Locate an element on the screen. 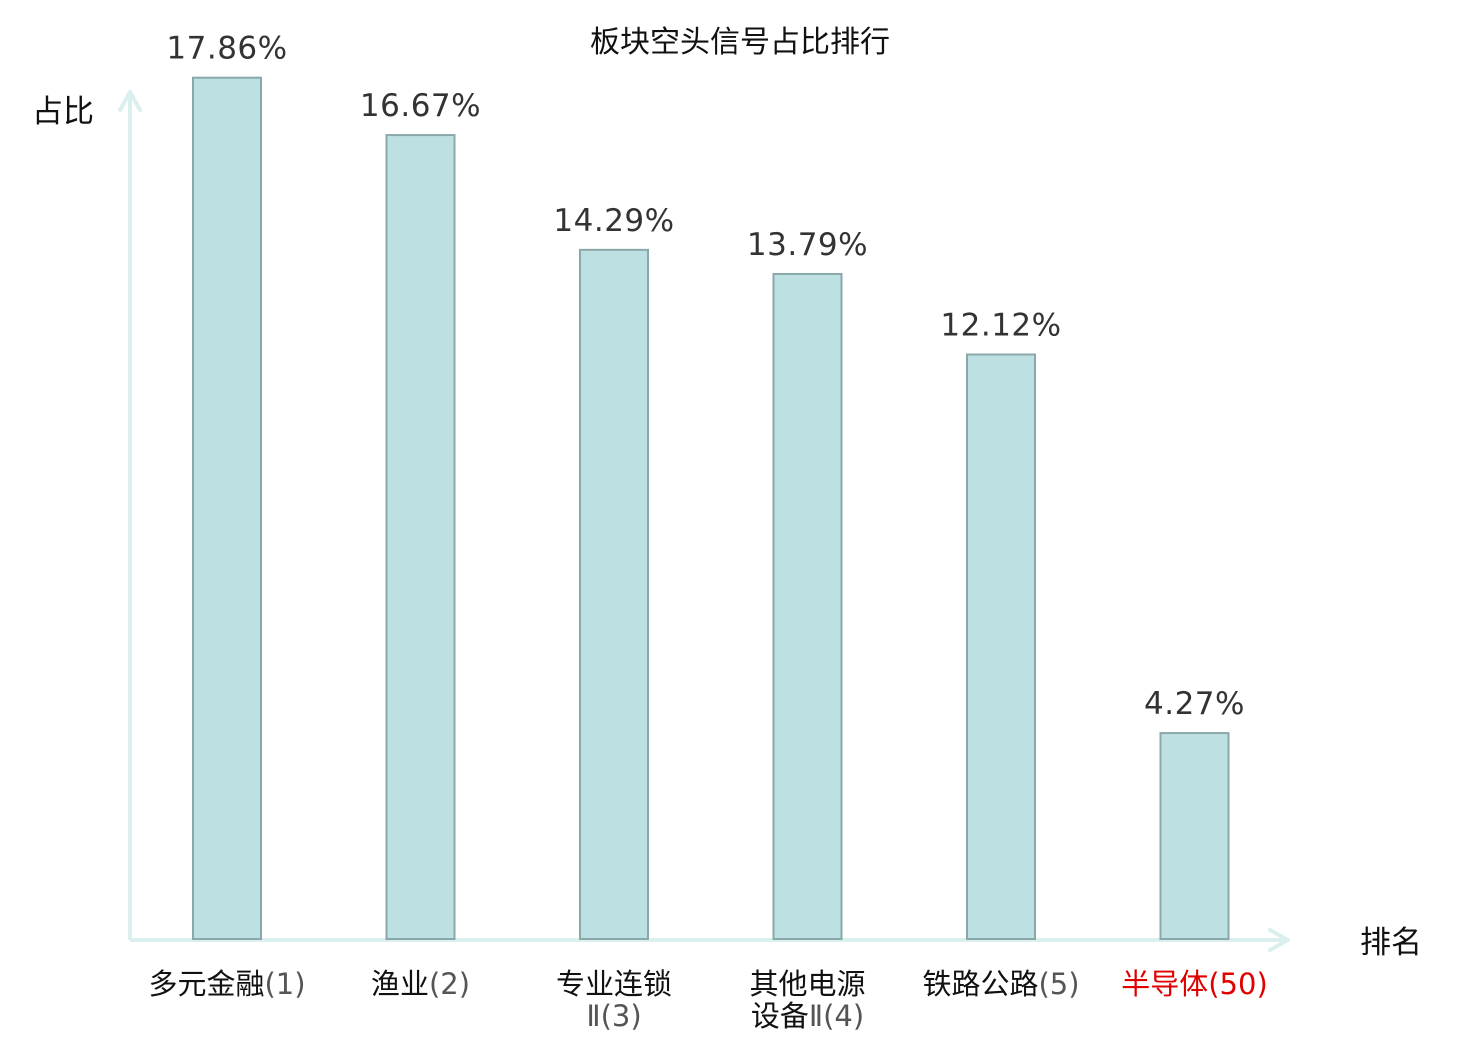 The width and height of the screenshot is (1480, 1040). value-label-1: 17.86% is located at coordinates (226, 49).